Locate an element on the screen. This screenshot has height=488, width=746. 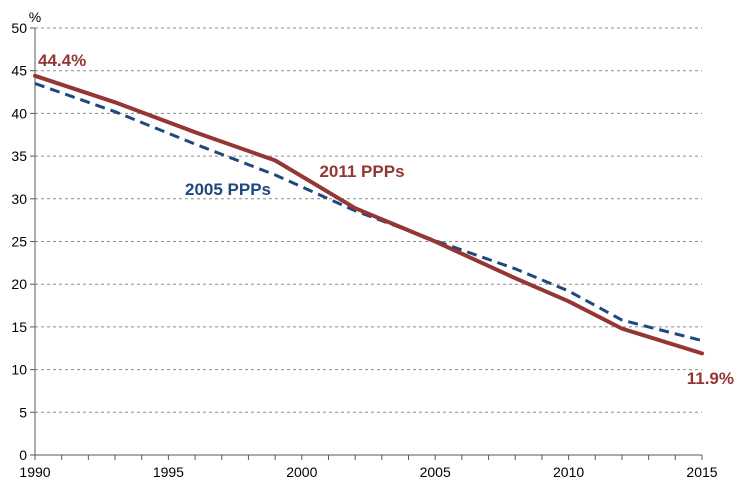
y-tick-label: 45 is located at coordinates (19, 71).